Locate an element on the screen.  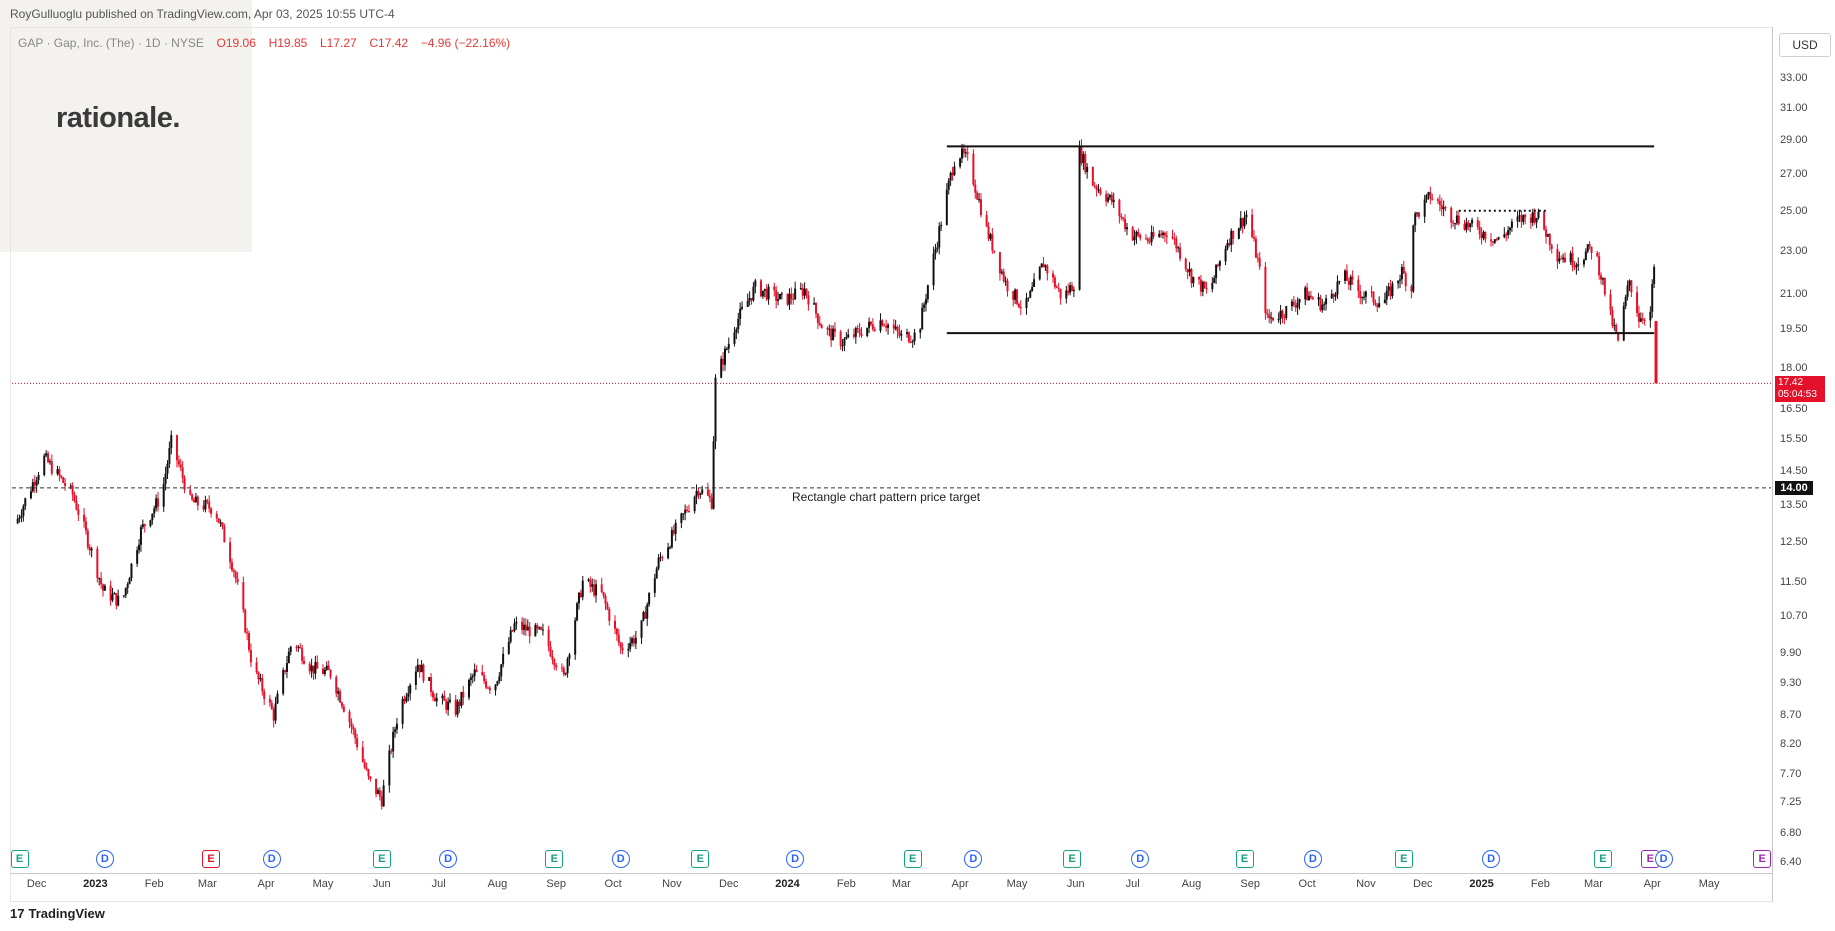
price-tick: 23.00 is located at coordinates (1794, 250).